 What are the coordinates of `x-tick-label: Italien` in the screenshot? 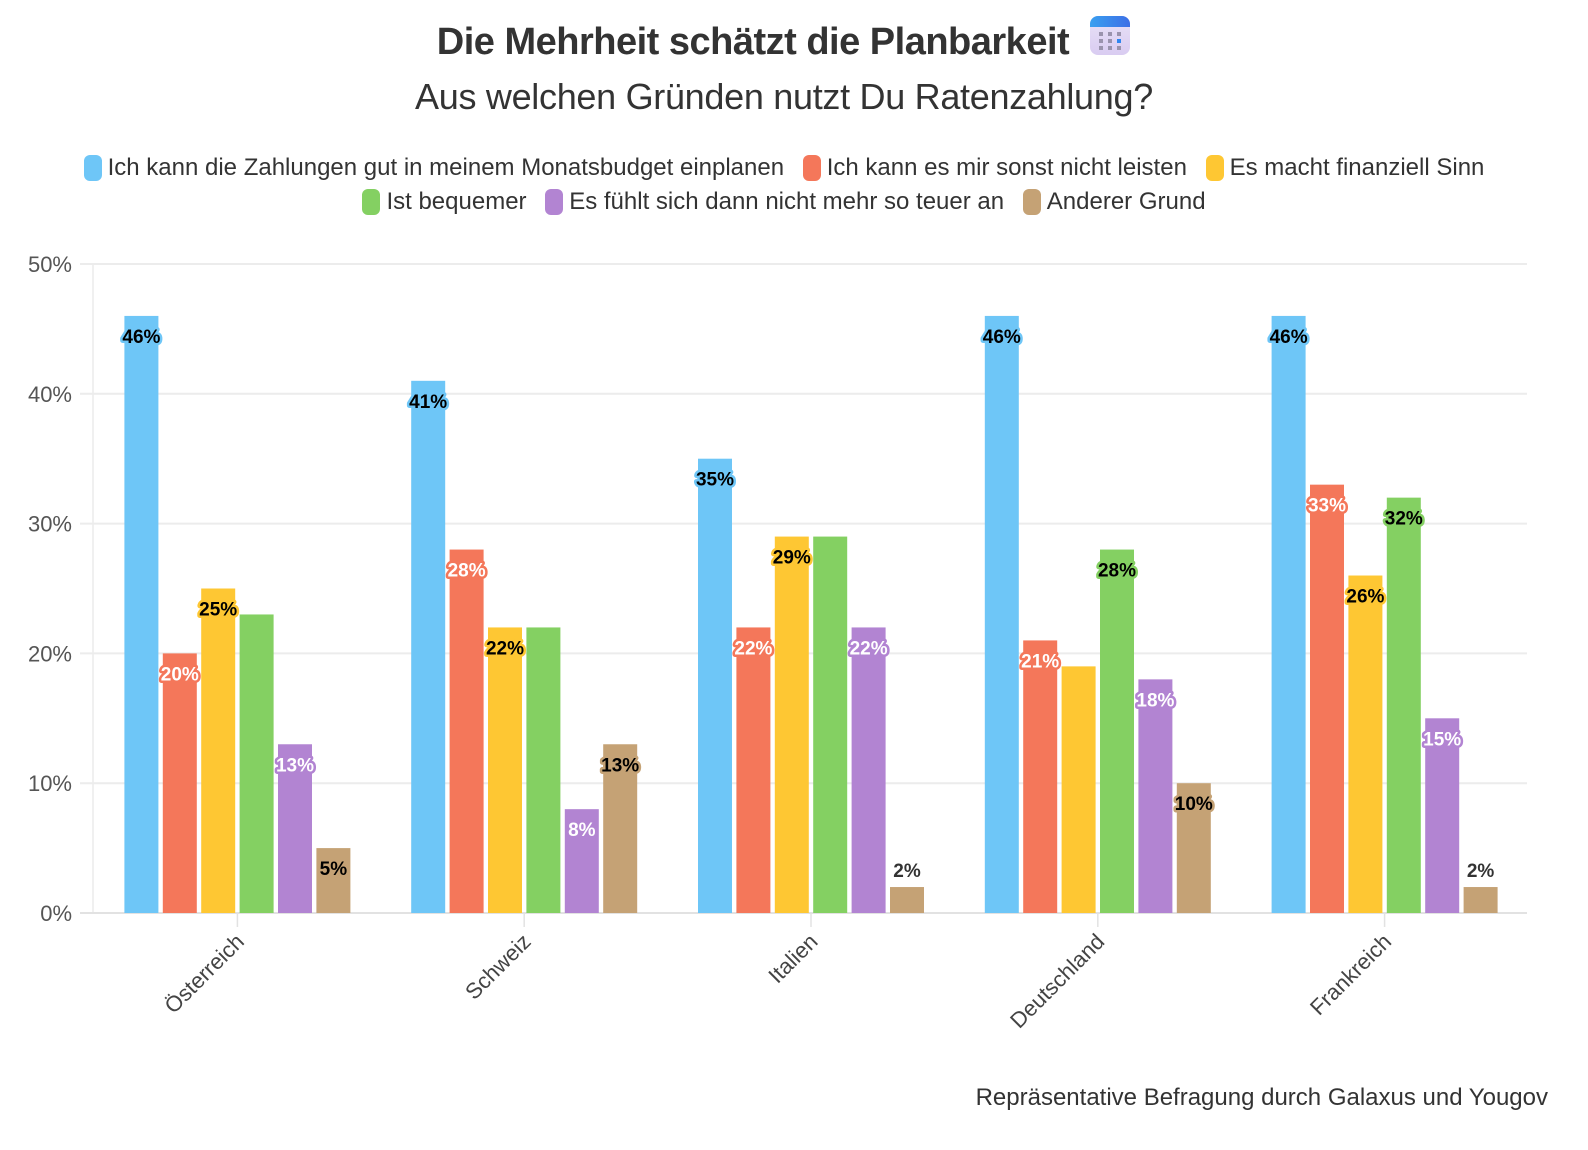 It's located at (792, 958).